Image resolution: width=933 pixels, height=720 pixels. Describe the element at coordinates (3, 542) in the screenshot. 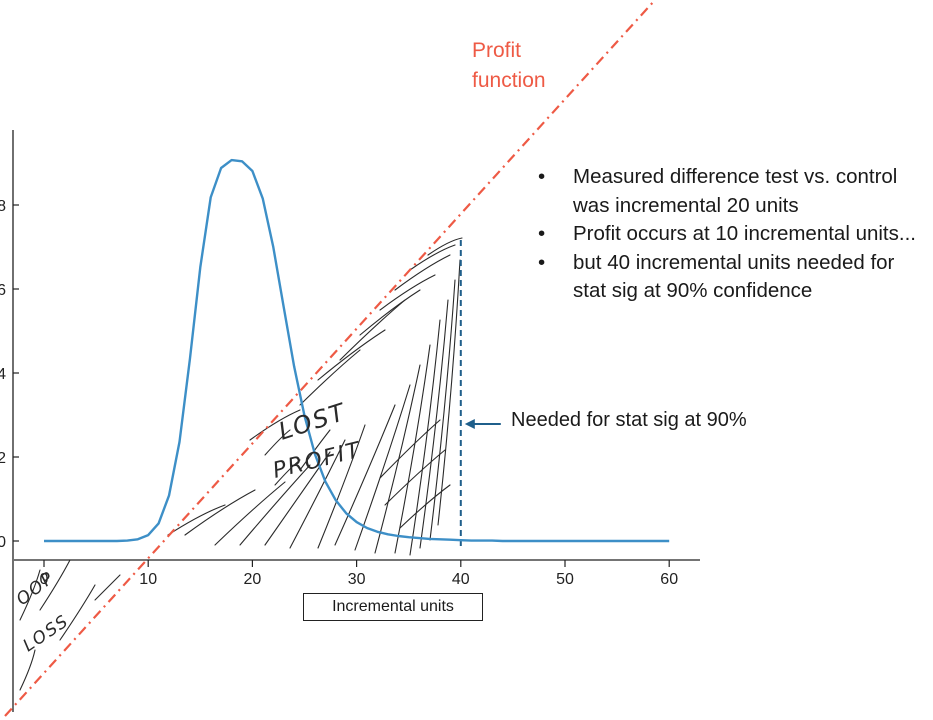

I see `y-tick-label: 0` at that location.